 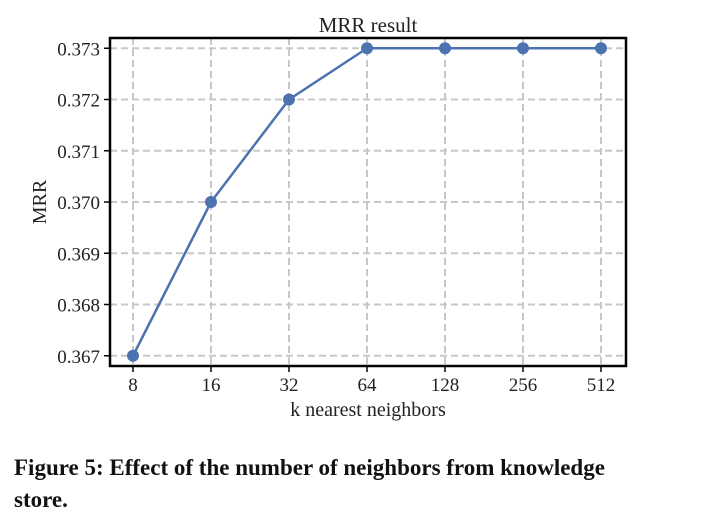 I want to click on x-tick-label: 64, so click(x=368, y=385).